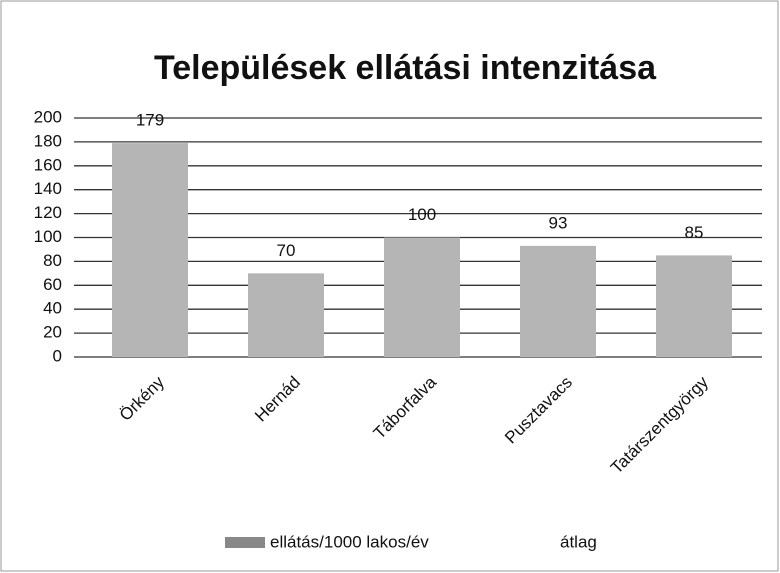 The image size is (780, 573). Describe the element at coordinates (57, 355) in the screenshot. I see `y-tick-label: 0` at that location.